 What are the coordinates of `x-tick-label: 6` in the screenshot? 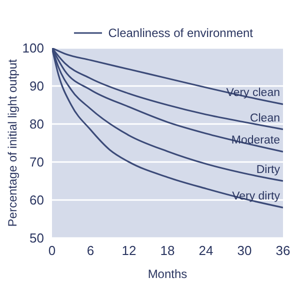 It's located at (90, 250).